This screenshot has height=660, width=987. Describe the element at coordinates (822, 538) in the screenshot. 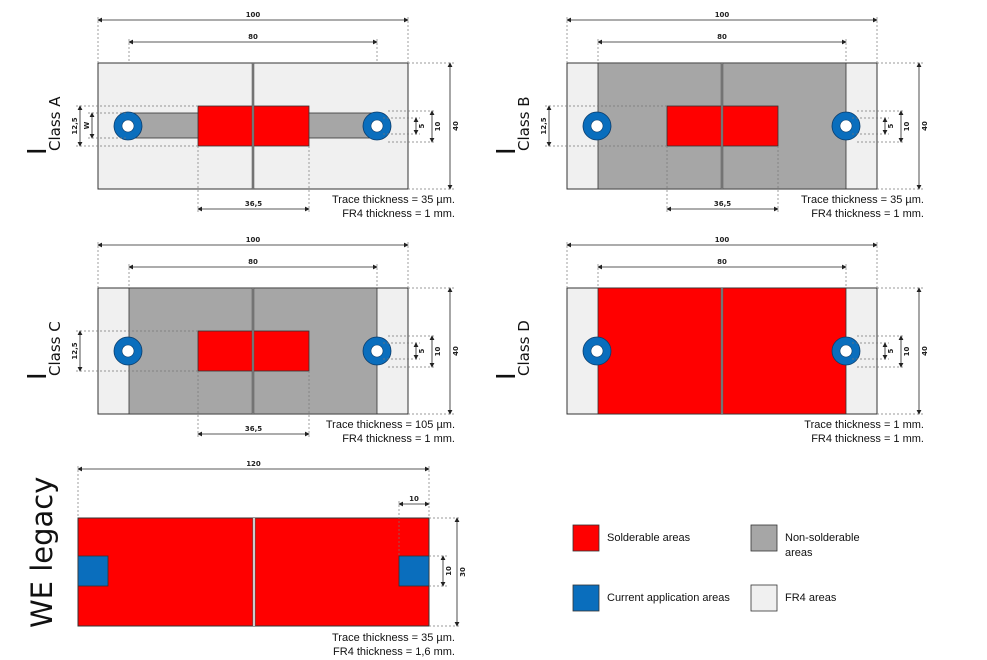

I see `legend-label: Non-solderable` at that location.